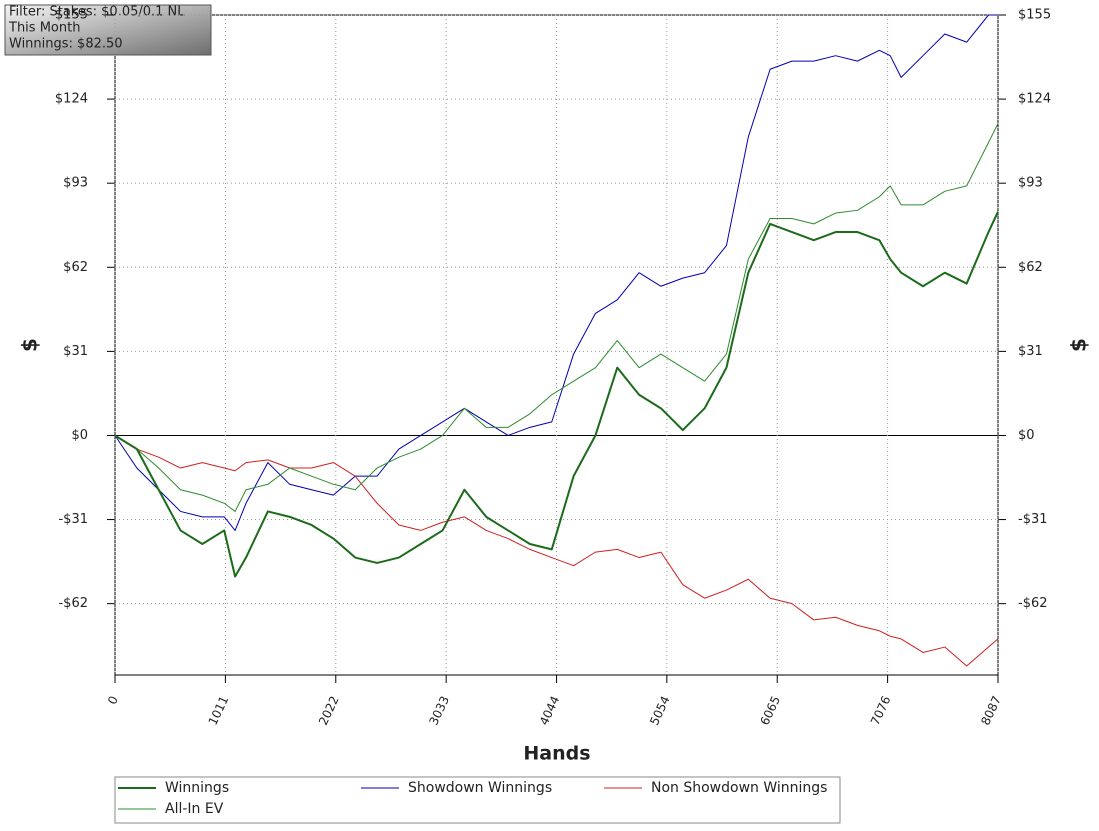 The height and width of the screenshot is (831, 1099). What do you see at coordinates (71, 99) in the screenshot?
I see `y-tick-label: $124` at bounding box center [71, 99].